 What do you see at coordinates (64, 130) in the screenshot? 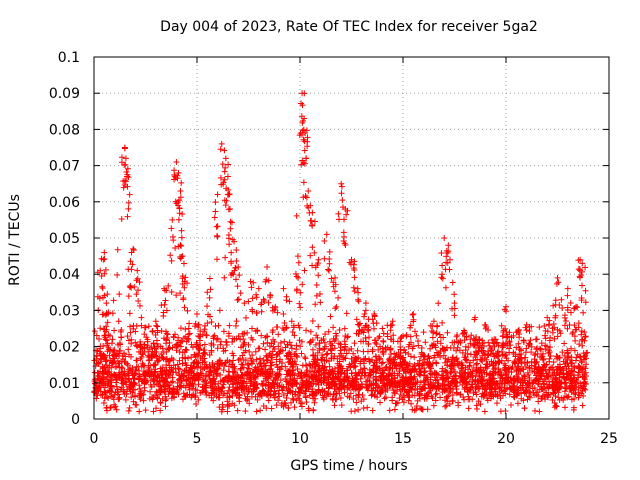
I see `y-tick-label: 0.08` at bounding box center [64, 130].